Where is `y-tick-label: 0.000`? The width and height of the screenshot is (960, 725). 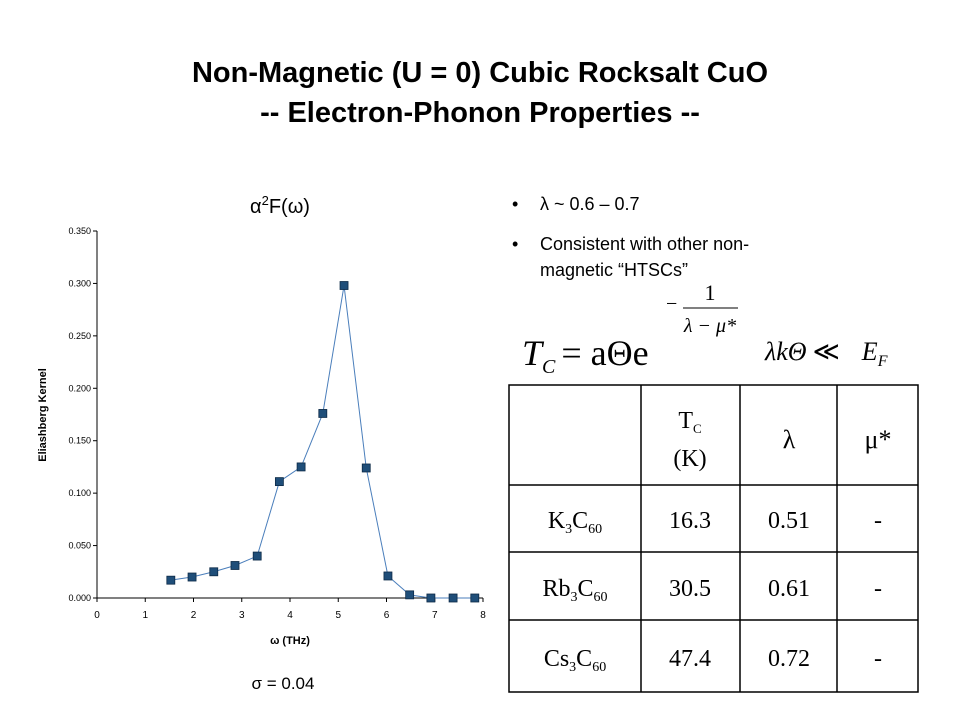
y-tick-label: 0.000 is located at coordinates (79, 598).